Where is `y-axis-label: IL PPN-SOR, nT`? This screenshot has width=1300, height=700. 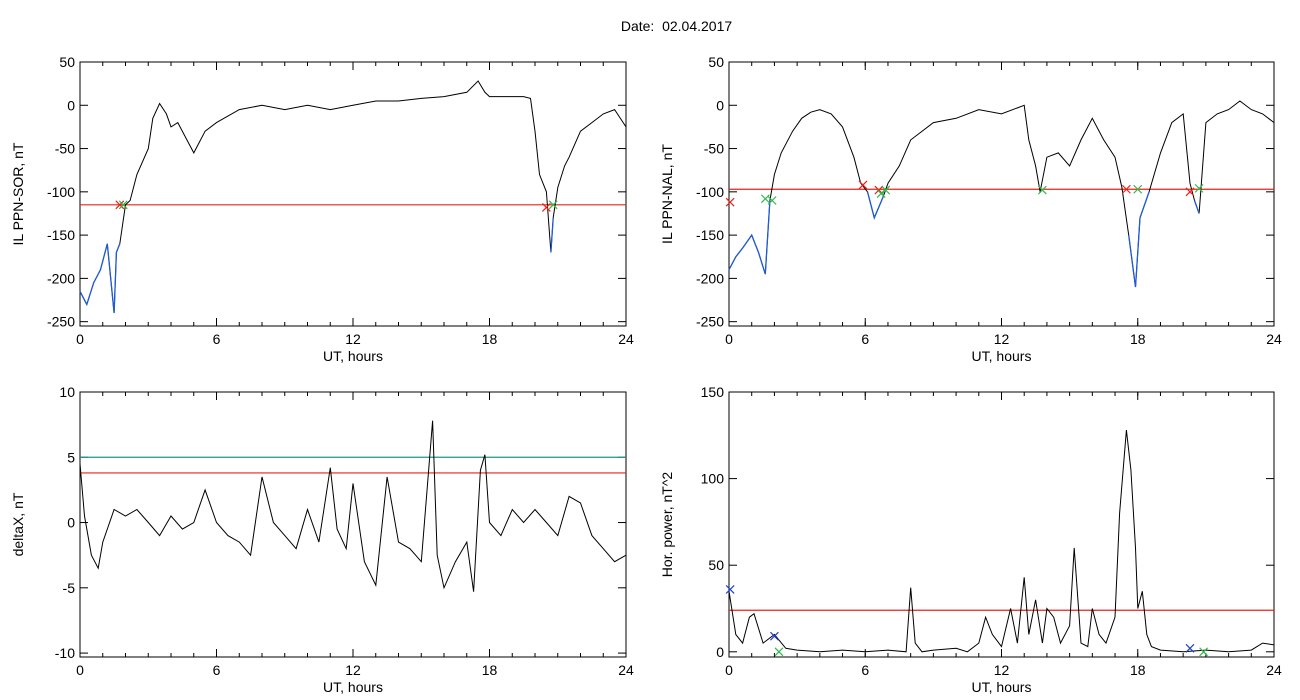
y-axis-label: IL PPN-SOR, nT is located at coordinates (18, 193).